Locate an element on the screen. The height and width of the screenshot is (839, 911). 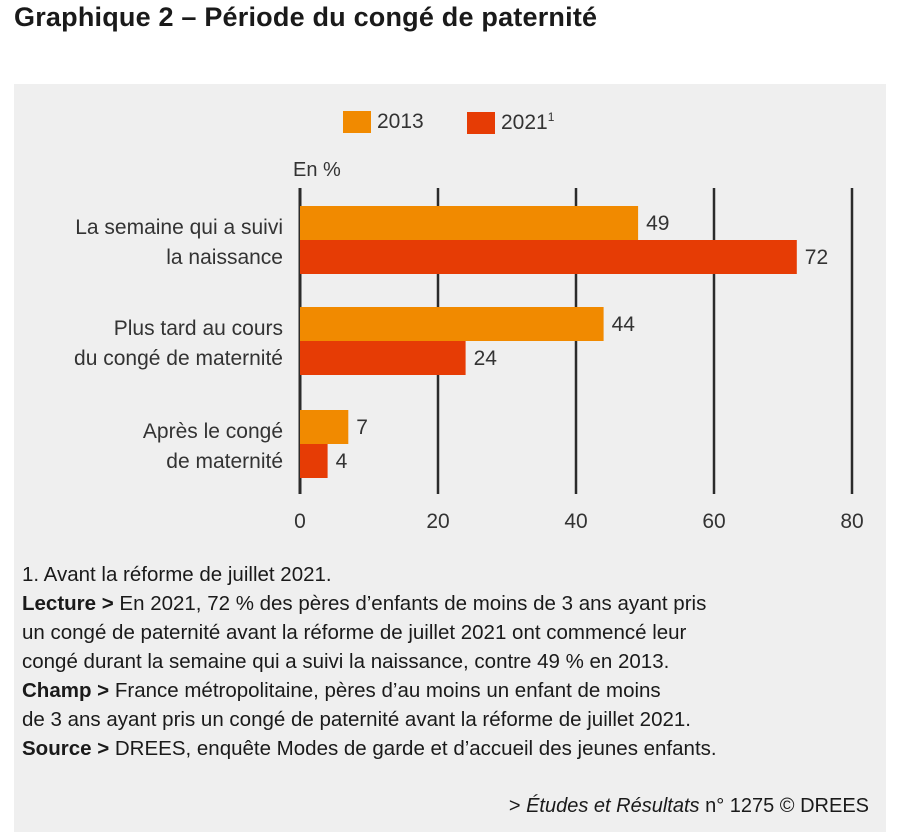
bar-2021-cat2 is located at coordinates (383, 358).